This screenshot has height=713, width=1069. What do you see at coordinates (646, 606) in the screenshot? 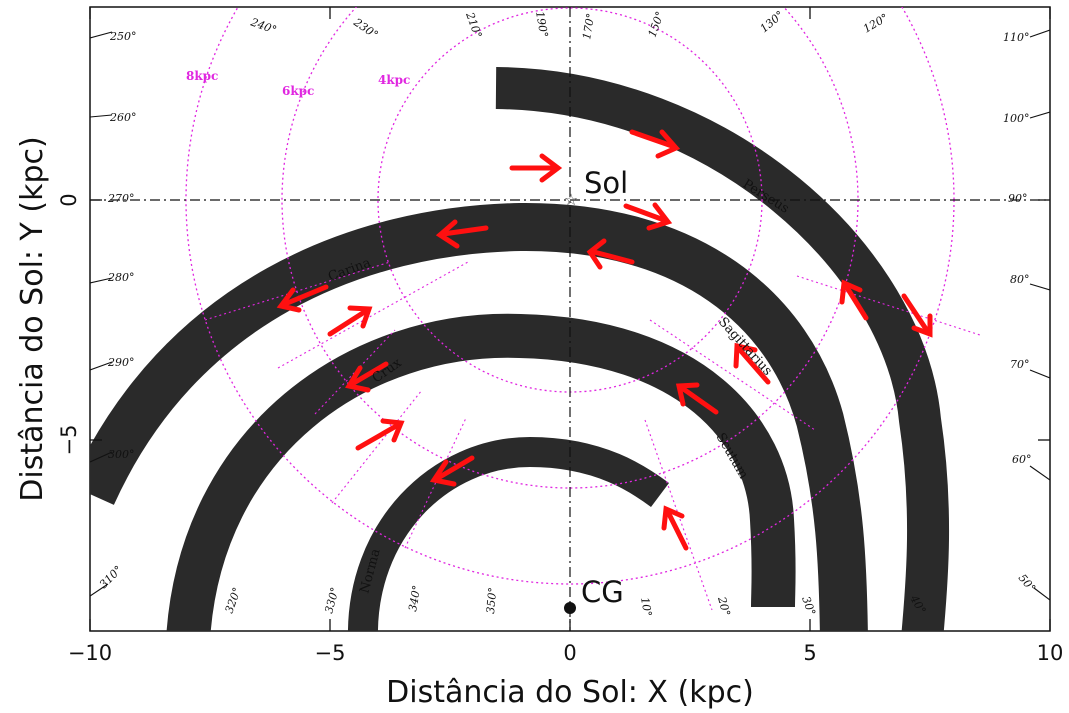
I see `longitude-label: 10°` at bounding box center [646, 606].